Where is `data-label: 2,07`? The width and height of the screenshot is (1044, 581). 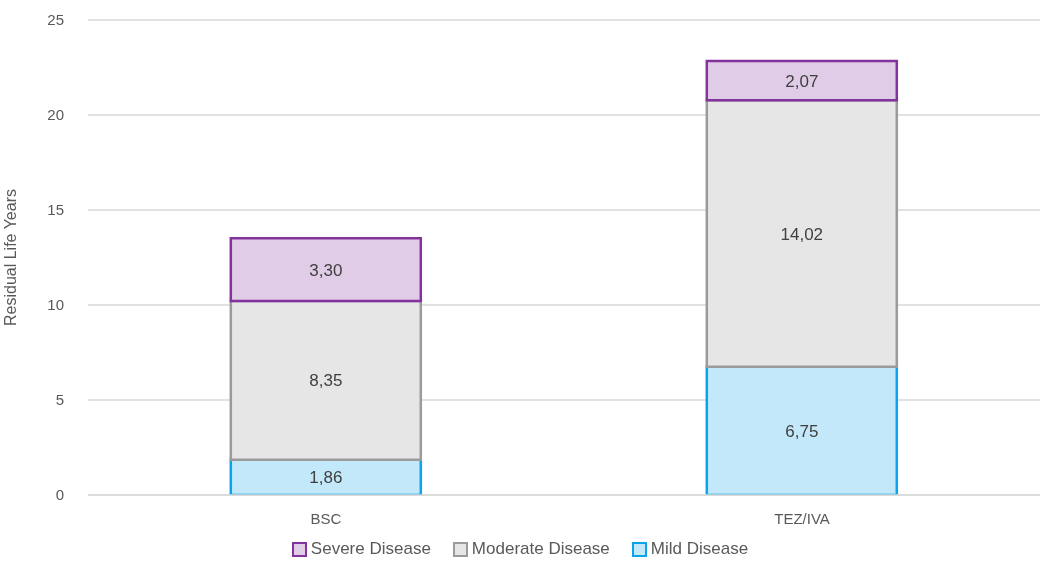
data-label: 2,07 is located at coordinates (802, 81).